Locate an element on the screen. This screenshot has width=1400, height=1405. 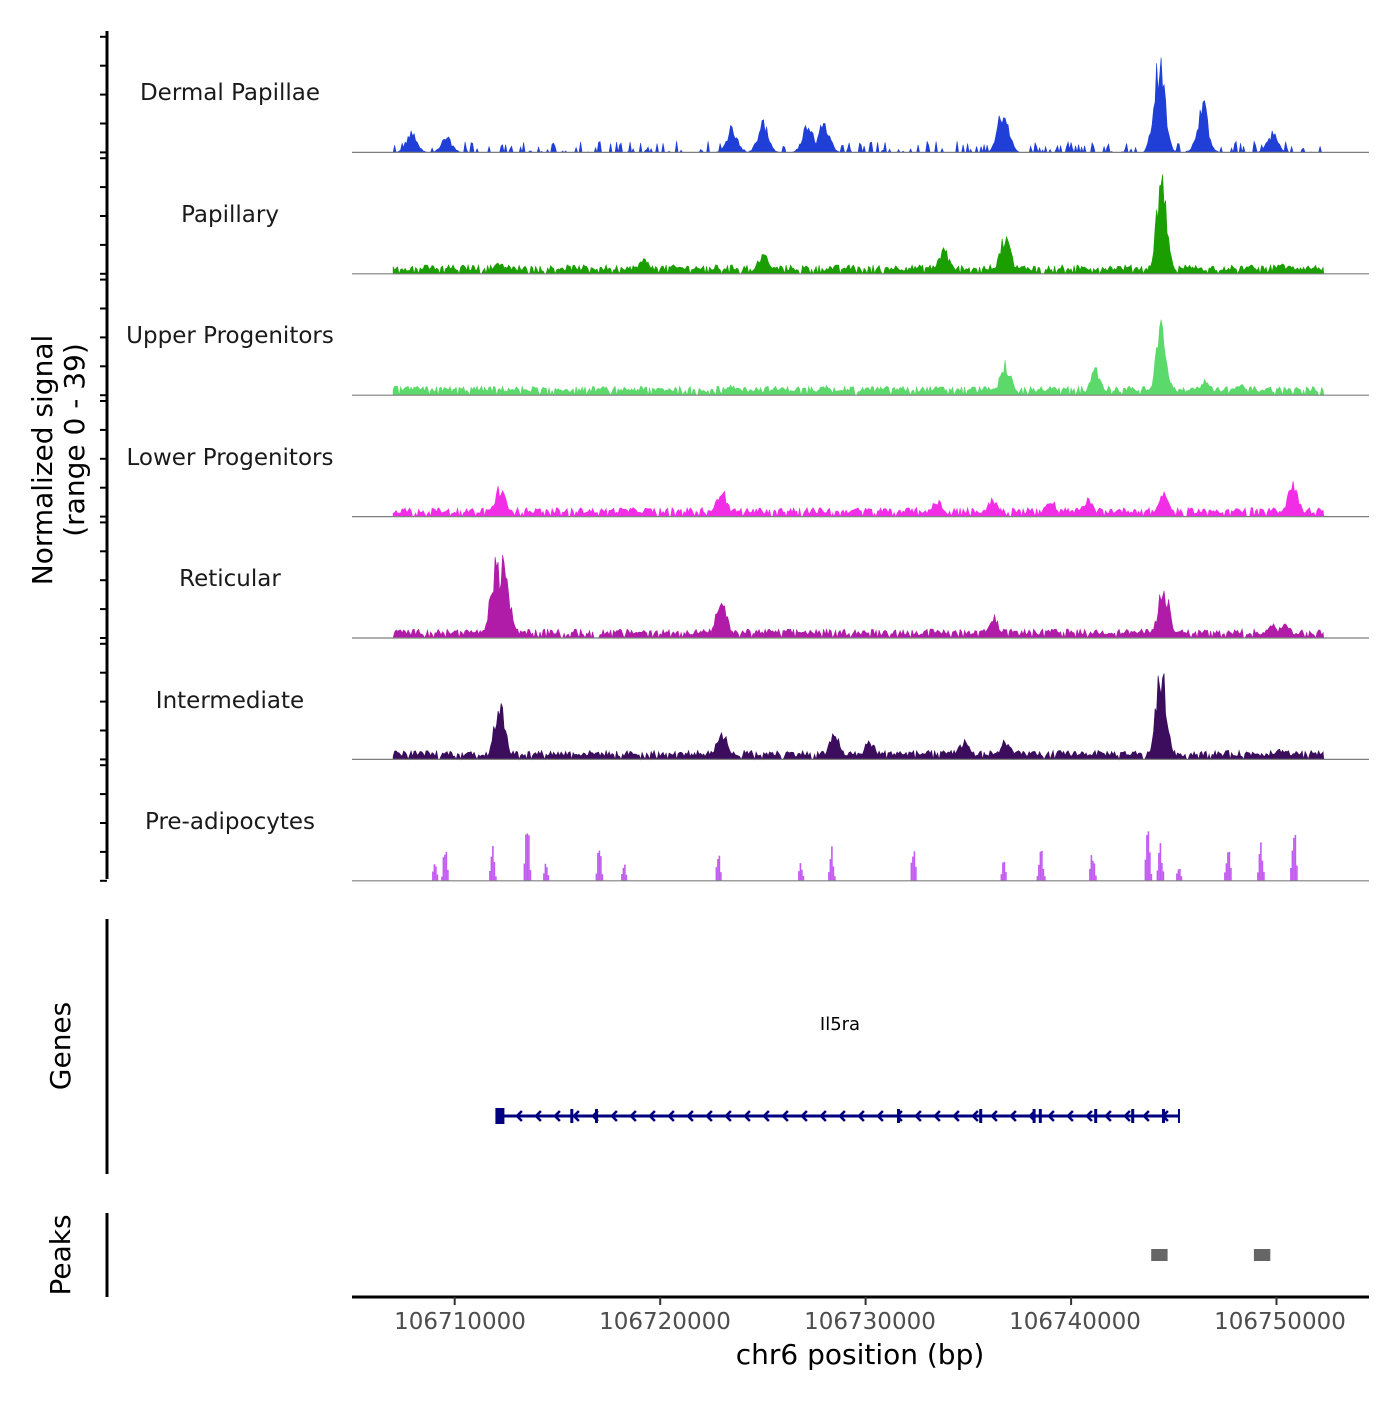
track-dermal-papillae is located at coordinates (860, 105).